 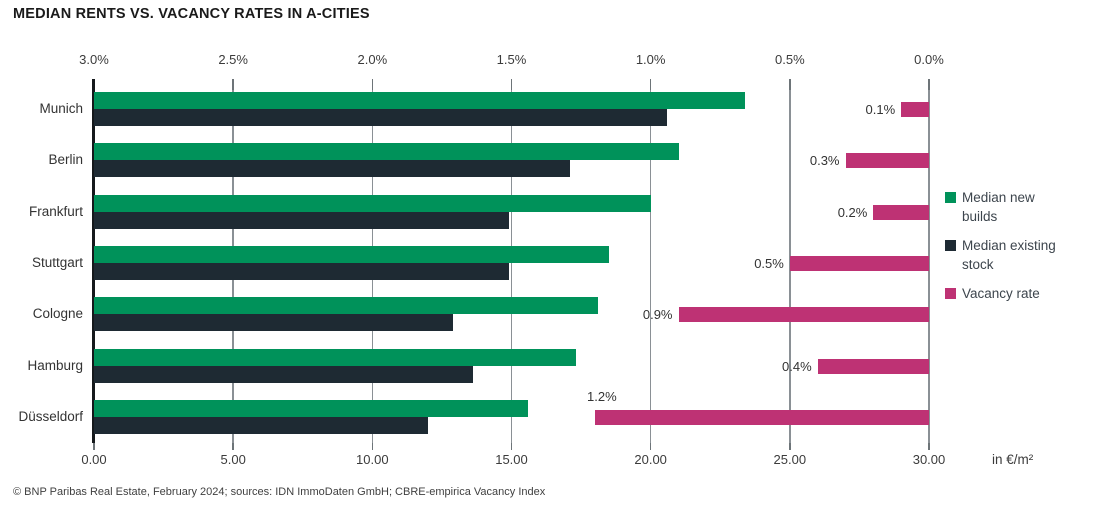 What do you see at coordinates (650, 59) in the screenshot?
I see `top-axis-tick-label: 1.0%` at bounding box center [650, 59].